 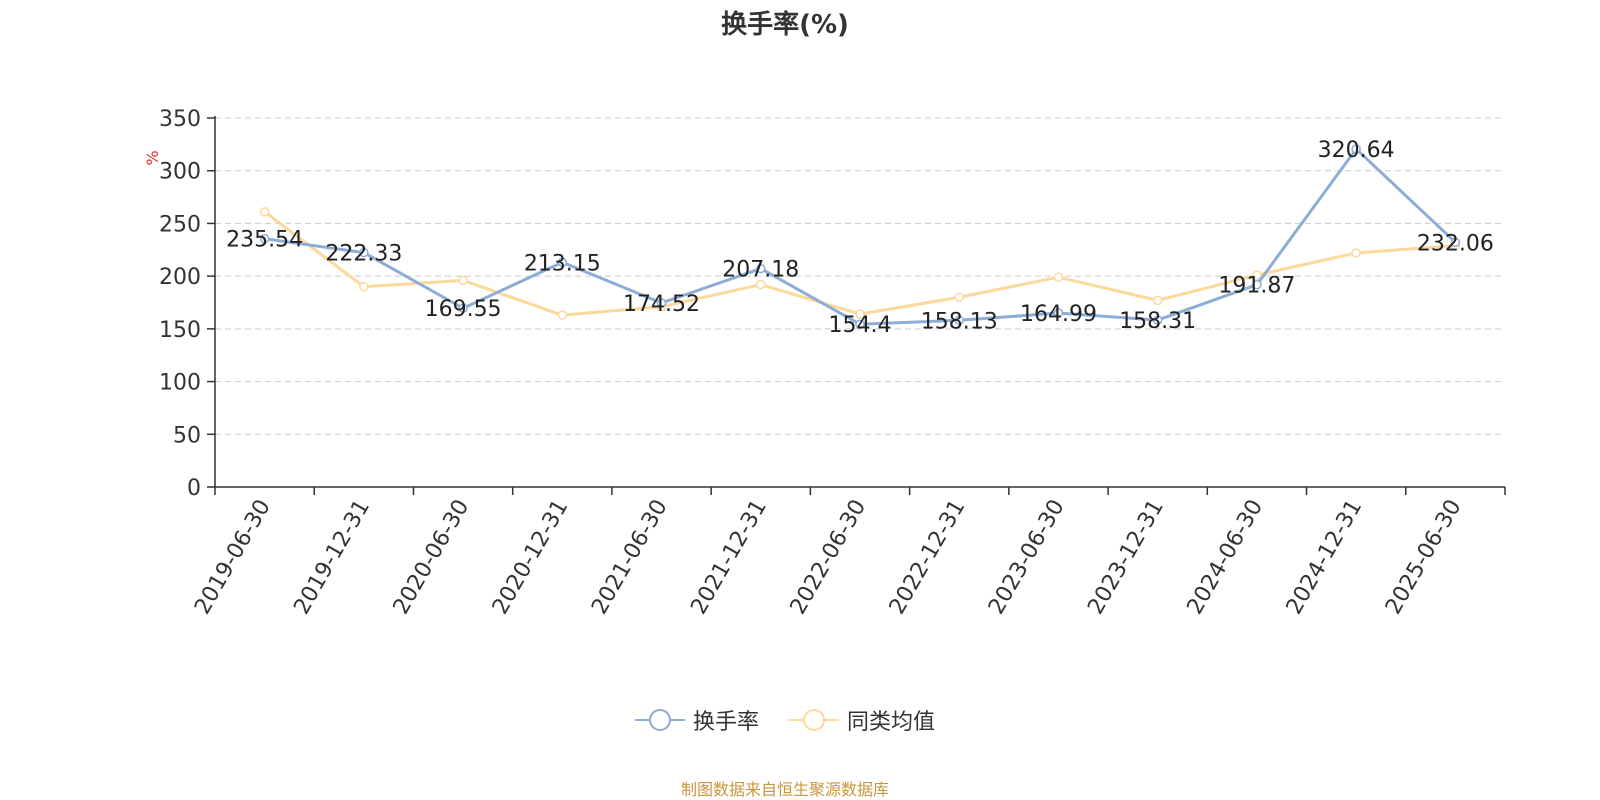 I want to click on data-label: 232.06, so click(x=1455, y=243).